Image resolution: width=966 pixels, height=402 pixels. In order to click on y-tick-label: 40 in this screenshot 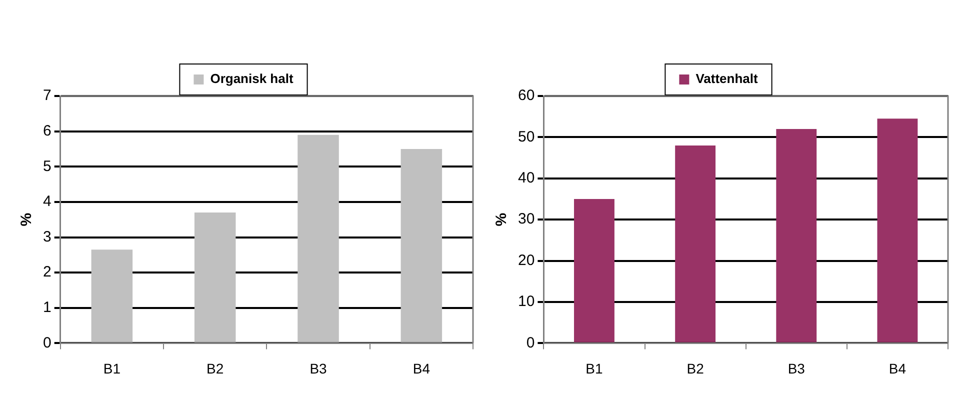, I will do `click(526, 178)`.